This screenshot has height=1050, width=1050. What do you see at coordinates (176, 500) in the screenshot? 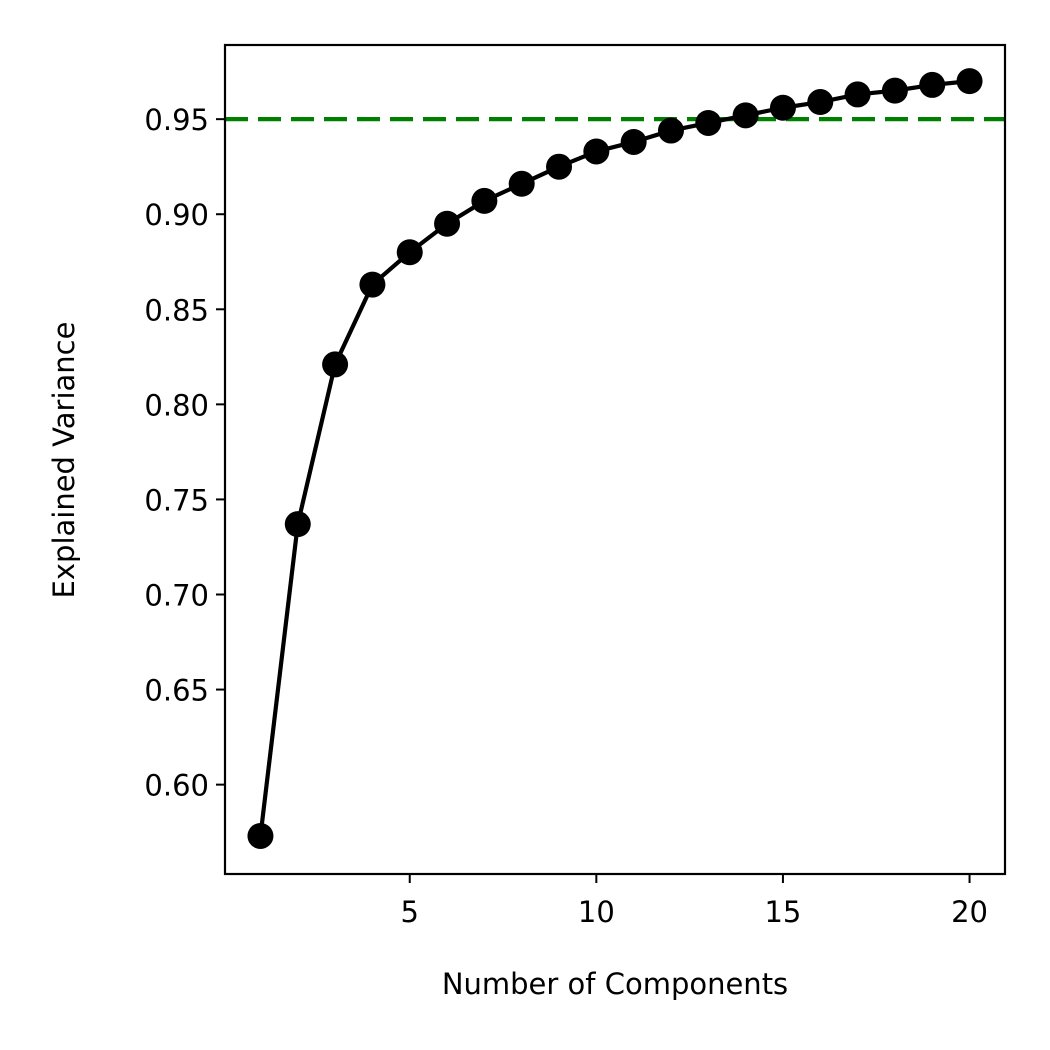
I see `y-tick-label: 0.75` at bounding box center [176, 500].